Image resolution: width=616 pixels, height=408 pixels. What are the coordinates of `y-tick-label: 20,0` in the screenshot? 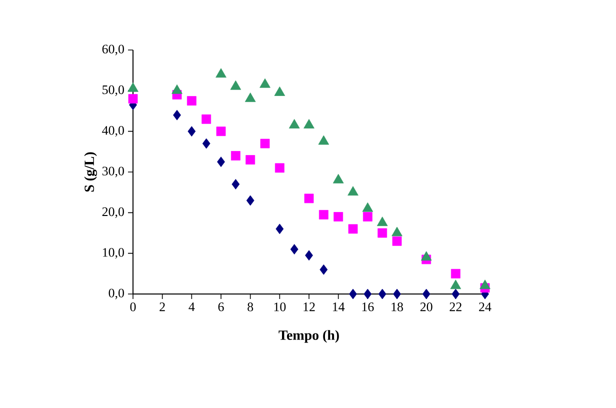 It's located at (113, 212).